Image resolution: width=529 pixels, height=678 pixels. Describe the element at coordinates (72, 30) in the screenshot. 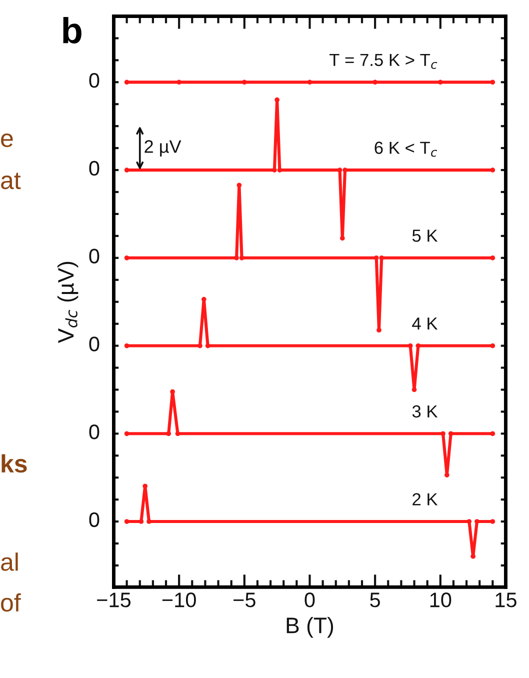

I see `text: b` at that location.